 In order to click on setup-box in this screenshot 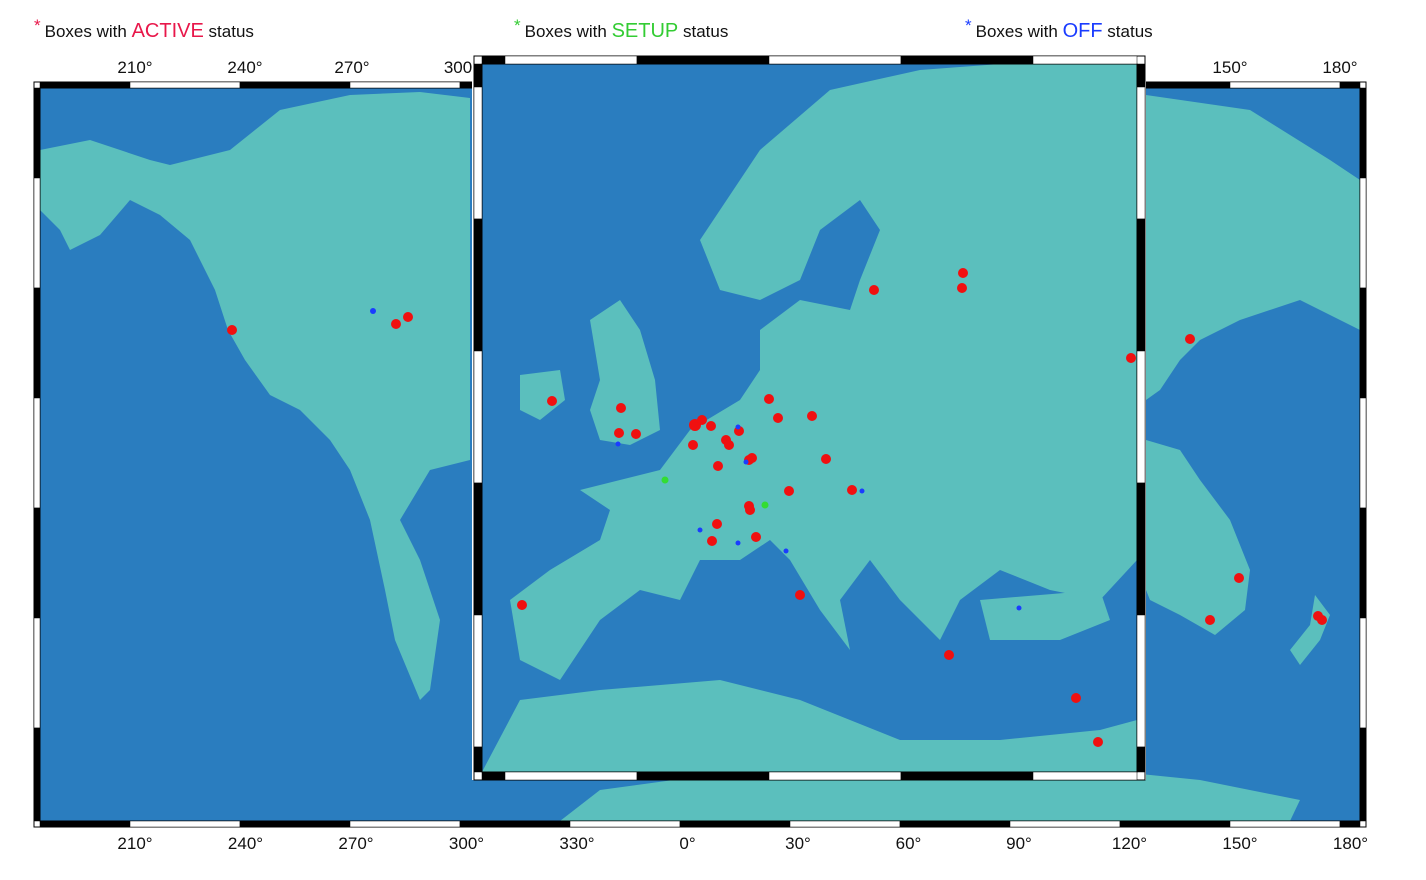, I will do `click(665, 480)`.